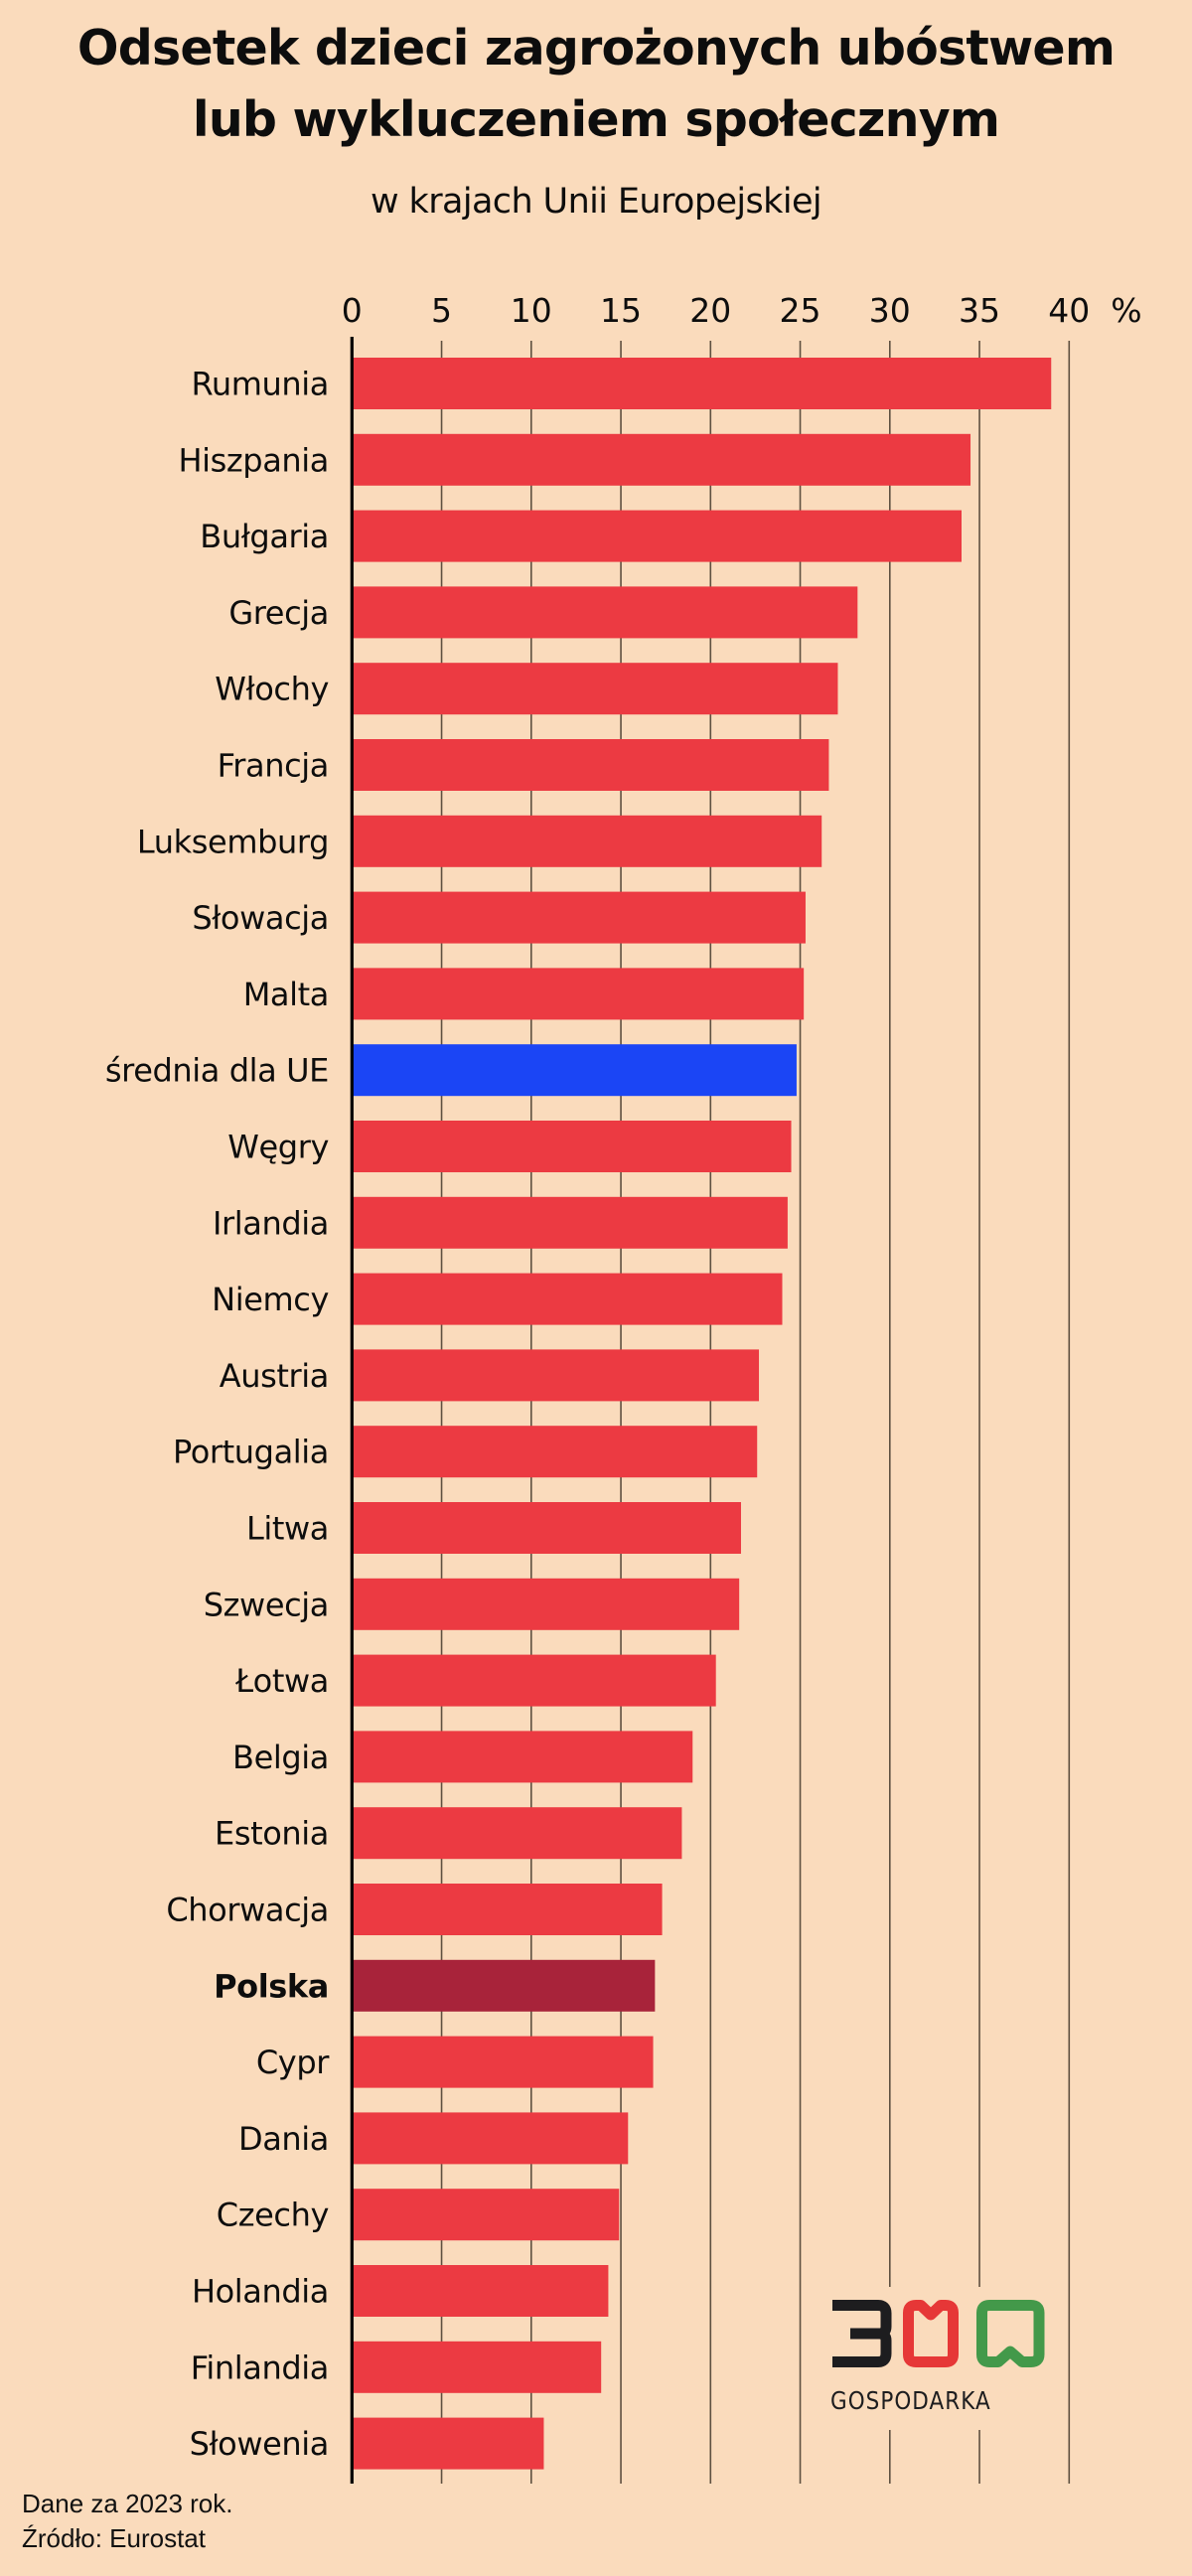 The width and height of the screenshot is (1192, 2576). I want to click on category-label: Łotwa, so click(281, 1681).